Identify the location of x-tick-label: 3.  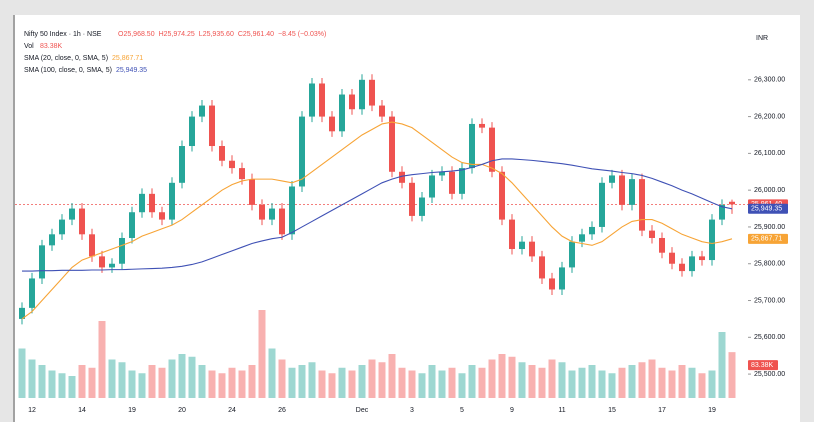
(412, 410).